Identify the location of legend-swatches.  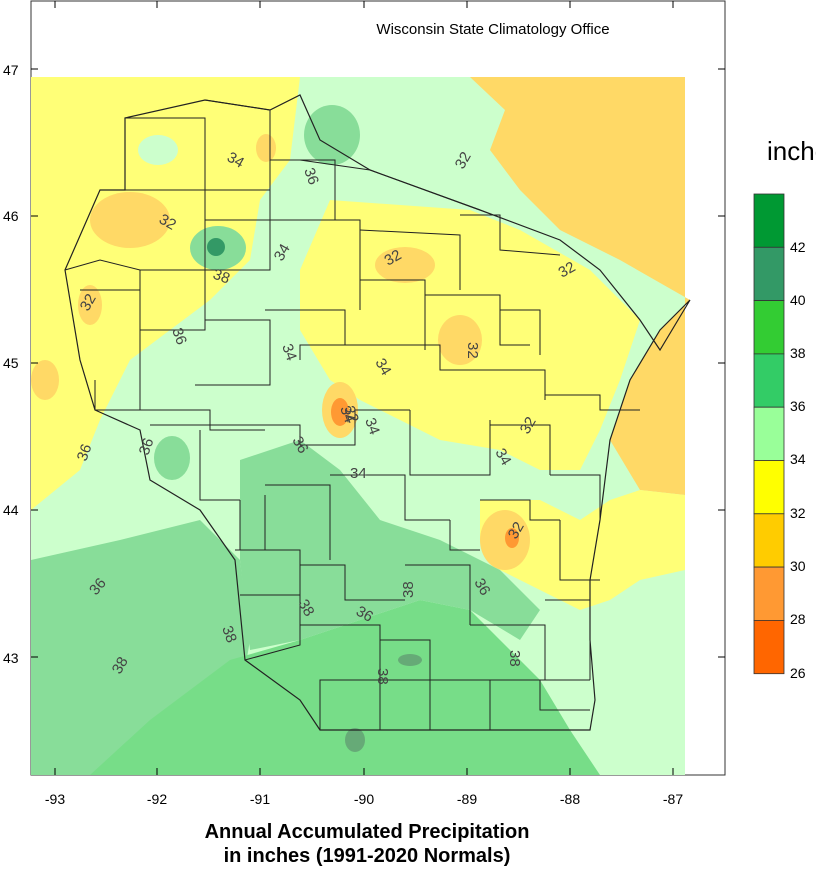
(769, 434).